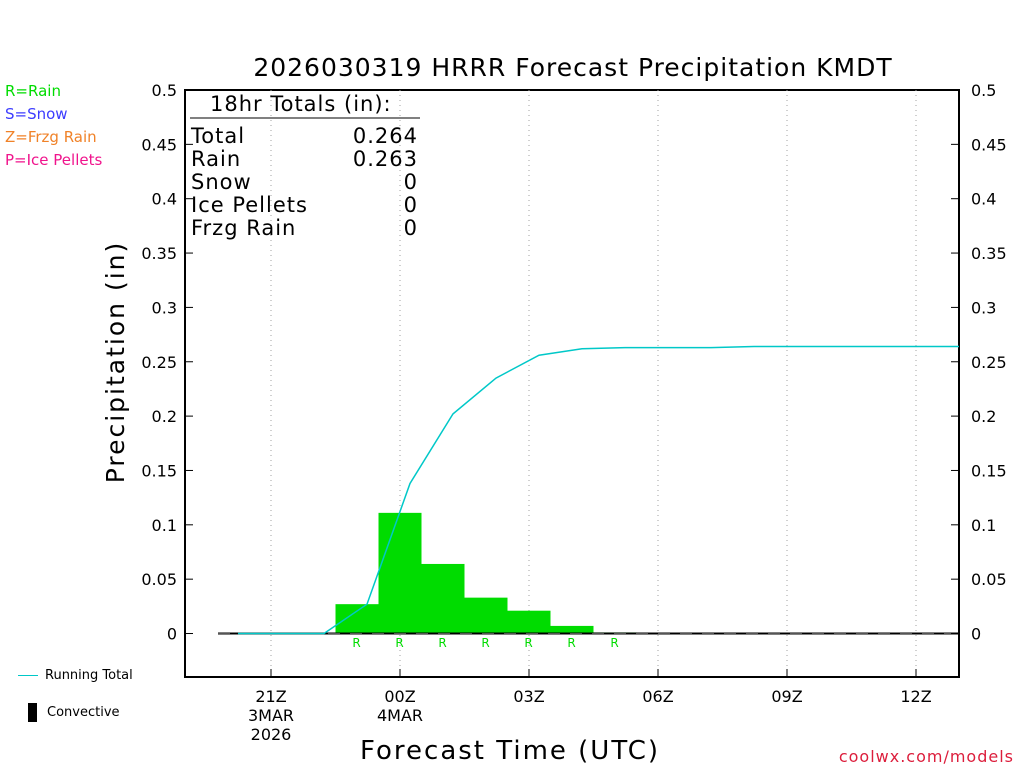 This screenshot has width=1024, height=768. Describe the element at coordinates (510, 751) in the screenshot. I see `x-axis-label: Forecast Time (UTC)` at that location.